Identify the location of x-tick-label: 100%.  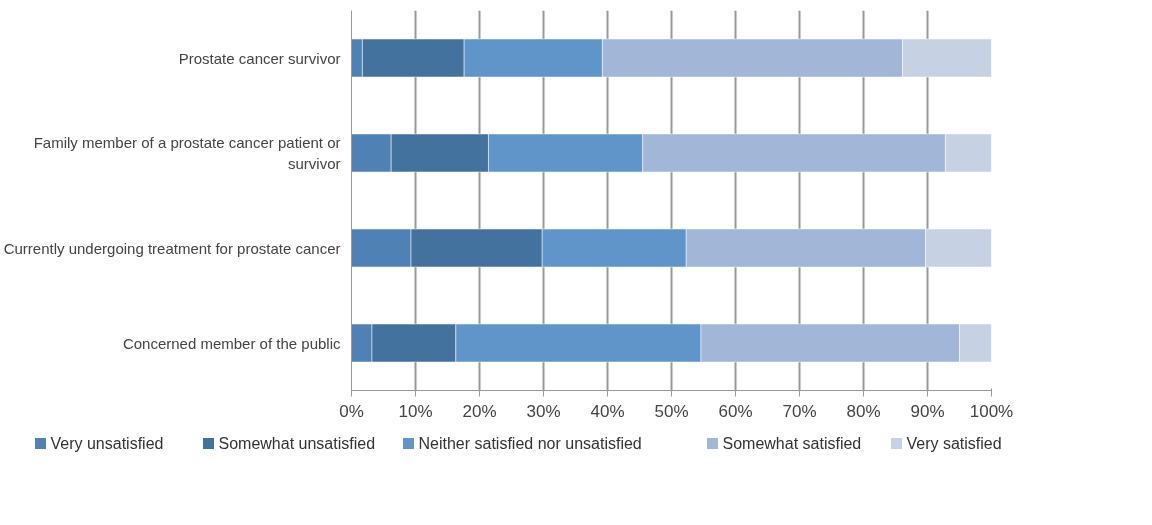
(991, 411).